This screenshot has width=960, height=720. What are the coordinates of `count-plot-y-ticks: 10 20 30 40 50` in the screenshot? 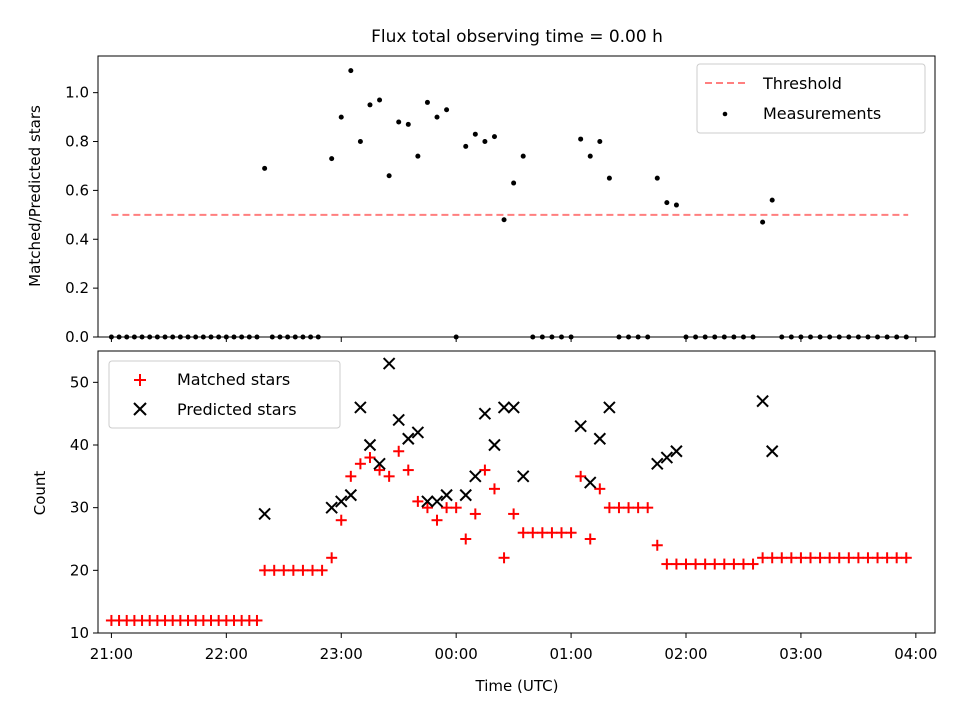 It's located at (84, 507).